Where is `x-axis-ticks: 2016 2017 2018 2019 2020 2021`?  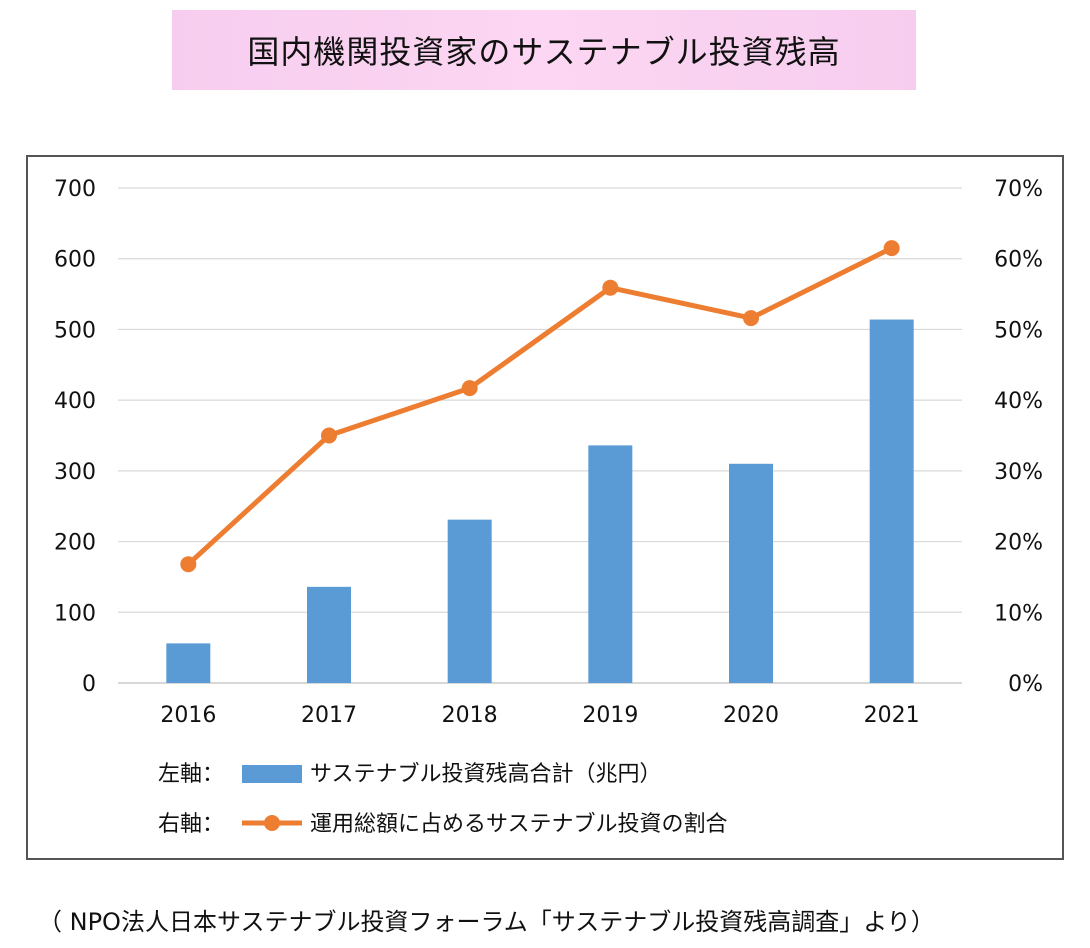
x-axis-ticks: 2016 2017 2018 2019 2020 2021 is located at coordinates (539, 715).